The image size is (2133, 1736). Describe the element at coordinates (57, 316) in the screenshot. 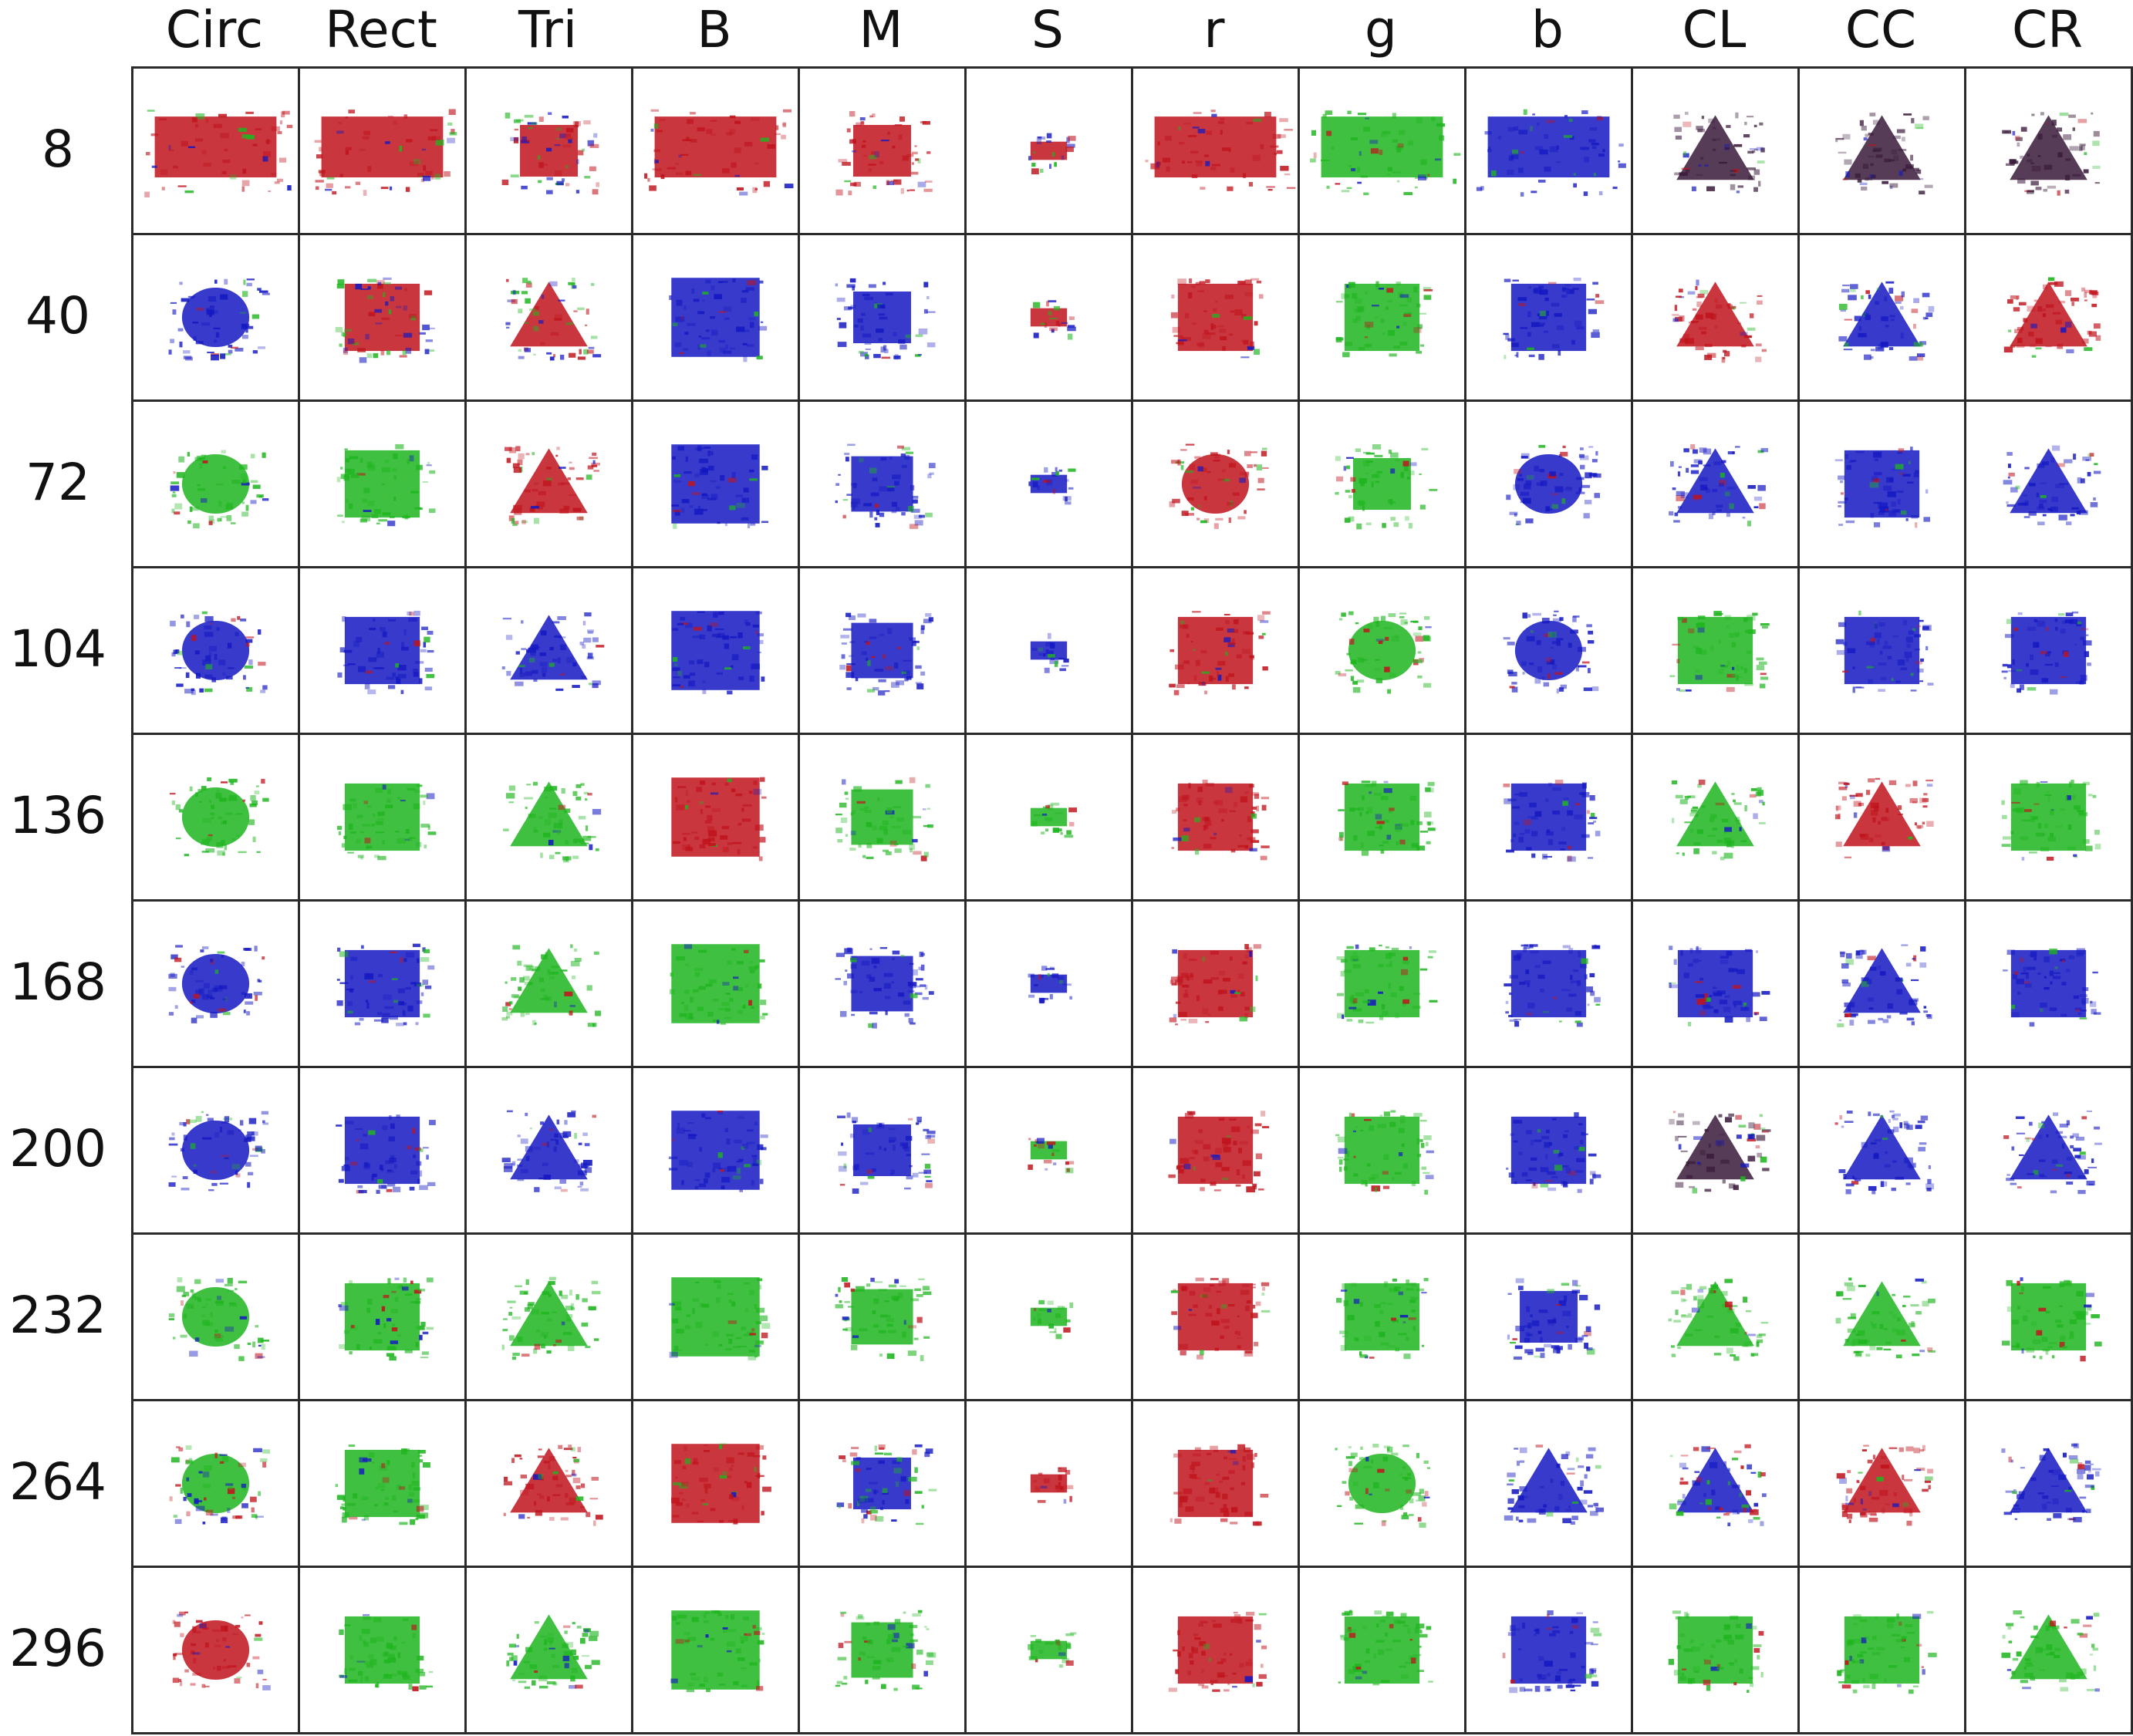

I see `row-label: 40` at that location.